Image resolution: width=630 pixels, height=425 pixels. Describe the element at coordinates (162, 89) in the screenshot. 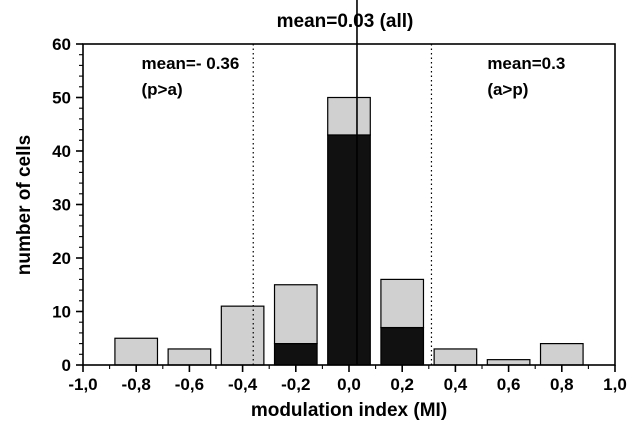

I see `annotation-condition: (p>a)` at that location.